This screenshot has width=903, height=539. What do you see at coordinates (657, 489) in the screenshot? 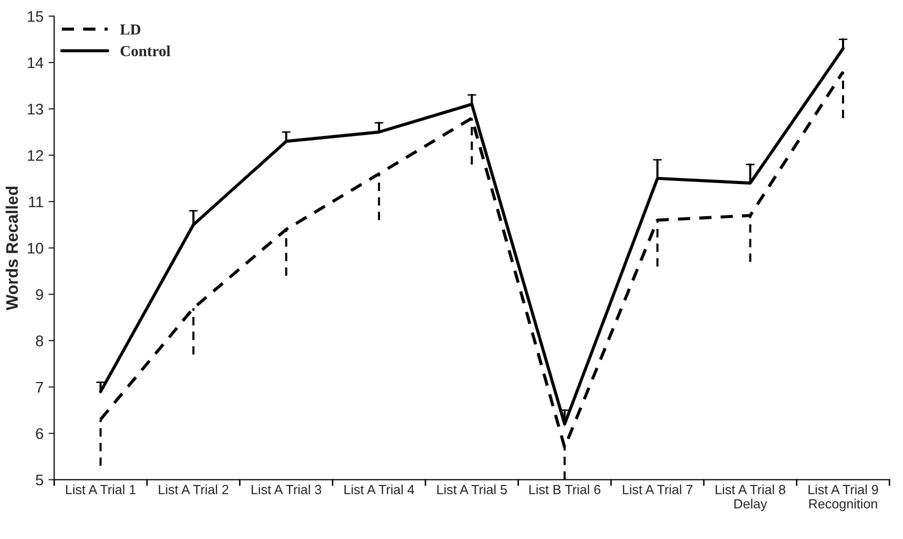
I see `x-tick-label: List A Trial 7` at bounding box center [657, 489].